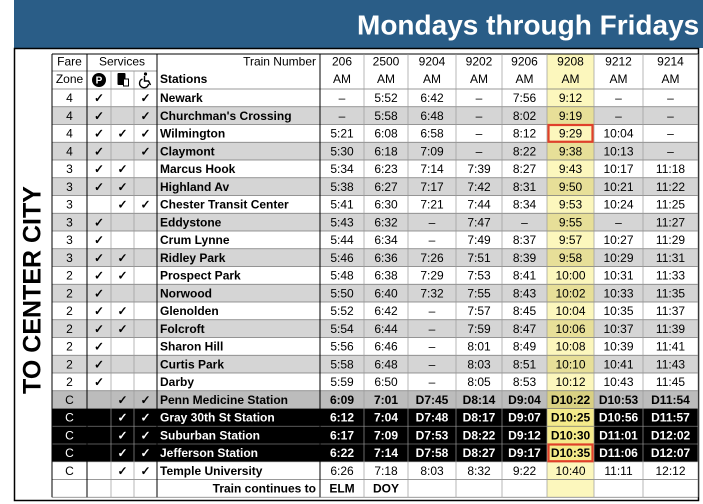  I want to click on departure-time: 10:04, so click(618, 134).